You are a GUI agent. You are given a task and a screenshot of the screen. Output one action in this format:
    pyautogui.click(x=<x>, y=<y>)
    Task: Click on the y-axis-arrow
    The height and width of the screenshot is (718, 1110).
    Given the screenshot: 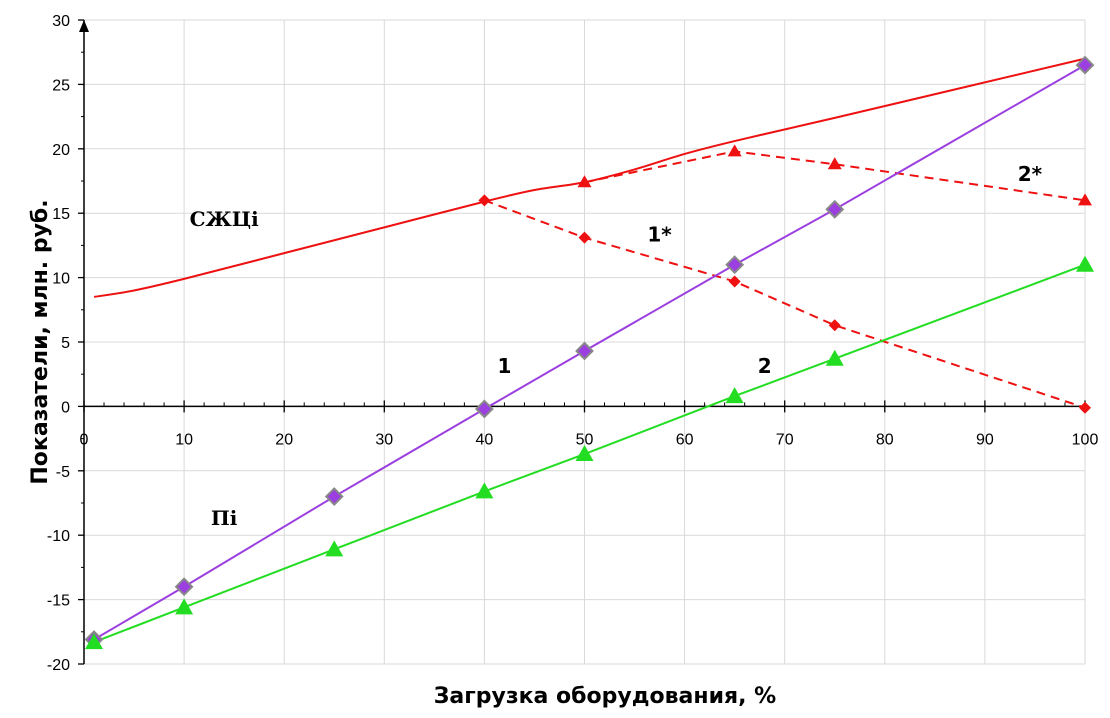 What is the action you would take?
    pyautogui.click(x=84, y=26)
    